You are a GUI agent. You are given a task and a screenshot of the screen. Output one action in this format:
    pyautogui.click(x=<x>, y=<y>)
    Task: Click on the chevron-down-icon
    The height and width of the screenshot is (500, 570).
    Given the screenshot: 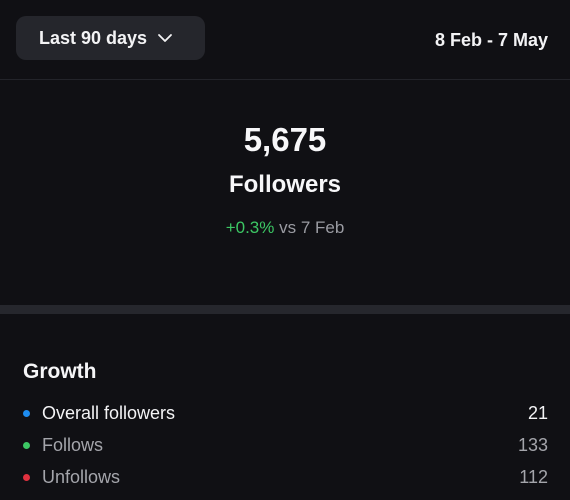 What is the action you would take?
    pyautogui.click(x=165, y=38)
    